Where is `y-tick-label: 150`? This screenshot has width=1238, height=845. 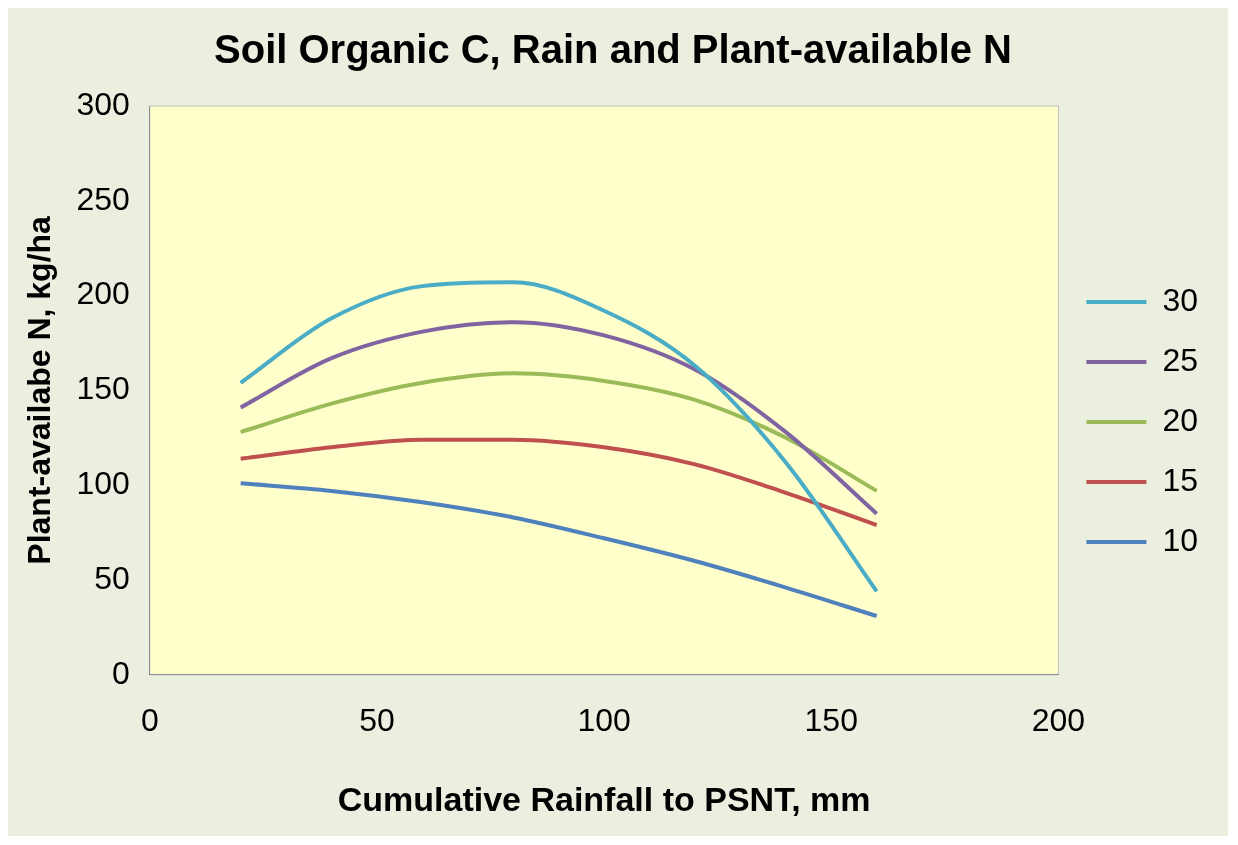 y-tick-label: 150 is located at coordinates (103, 388).